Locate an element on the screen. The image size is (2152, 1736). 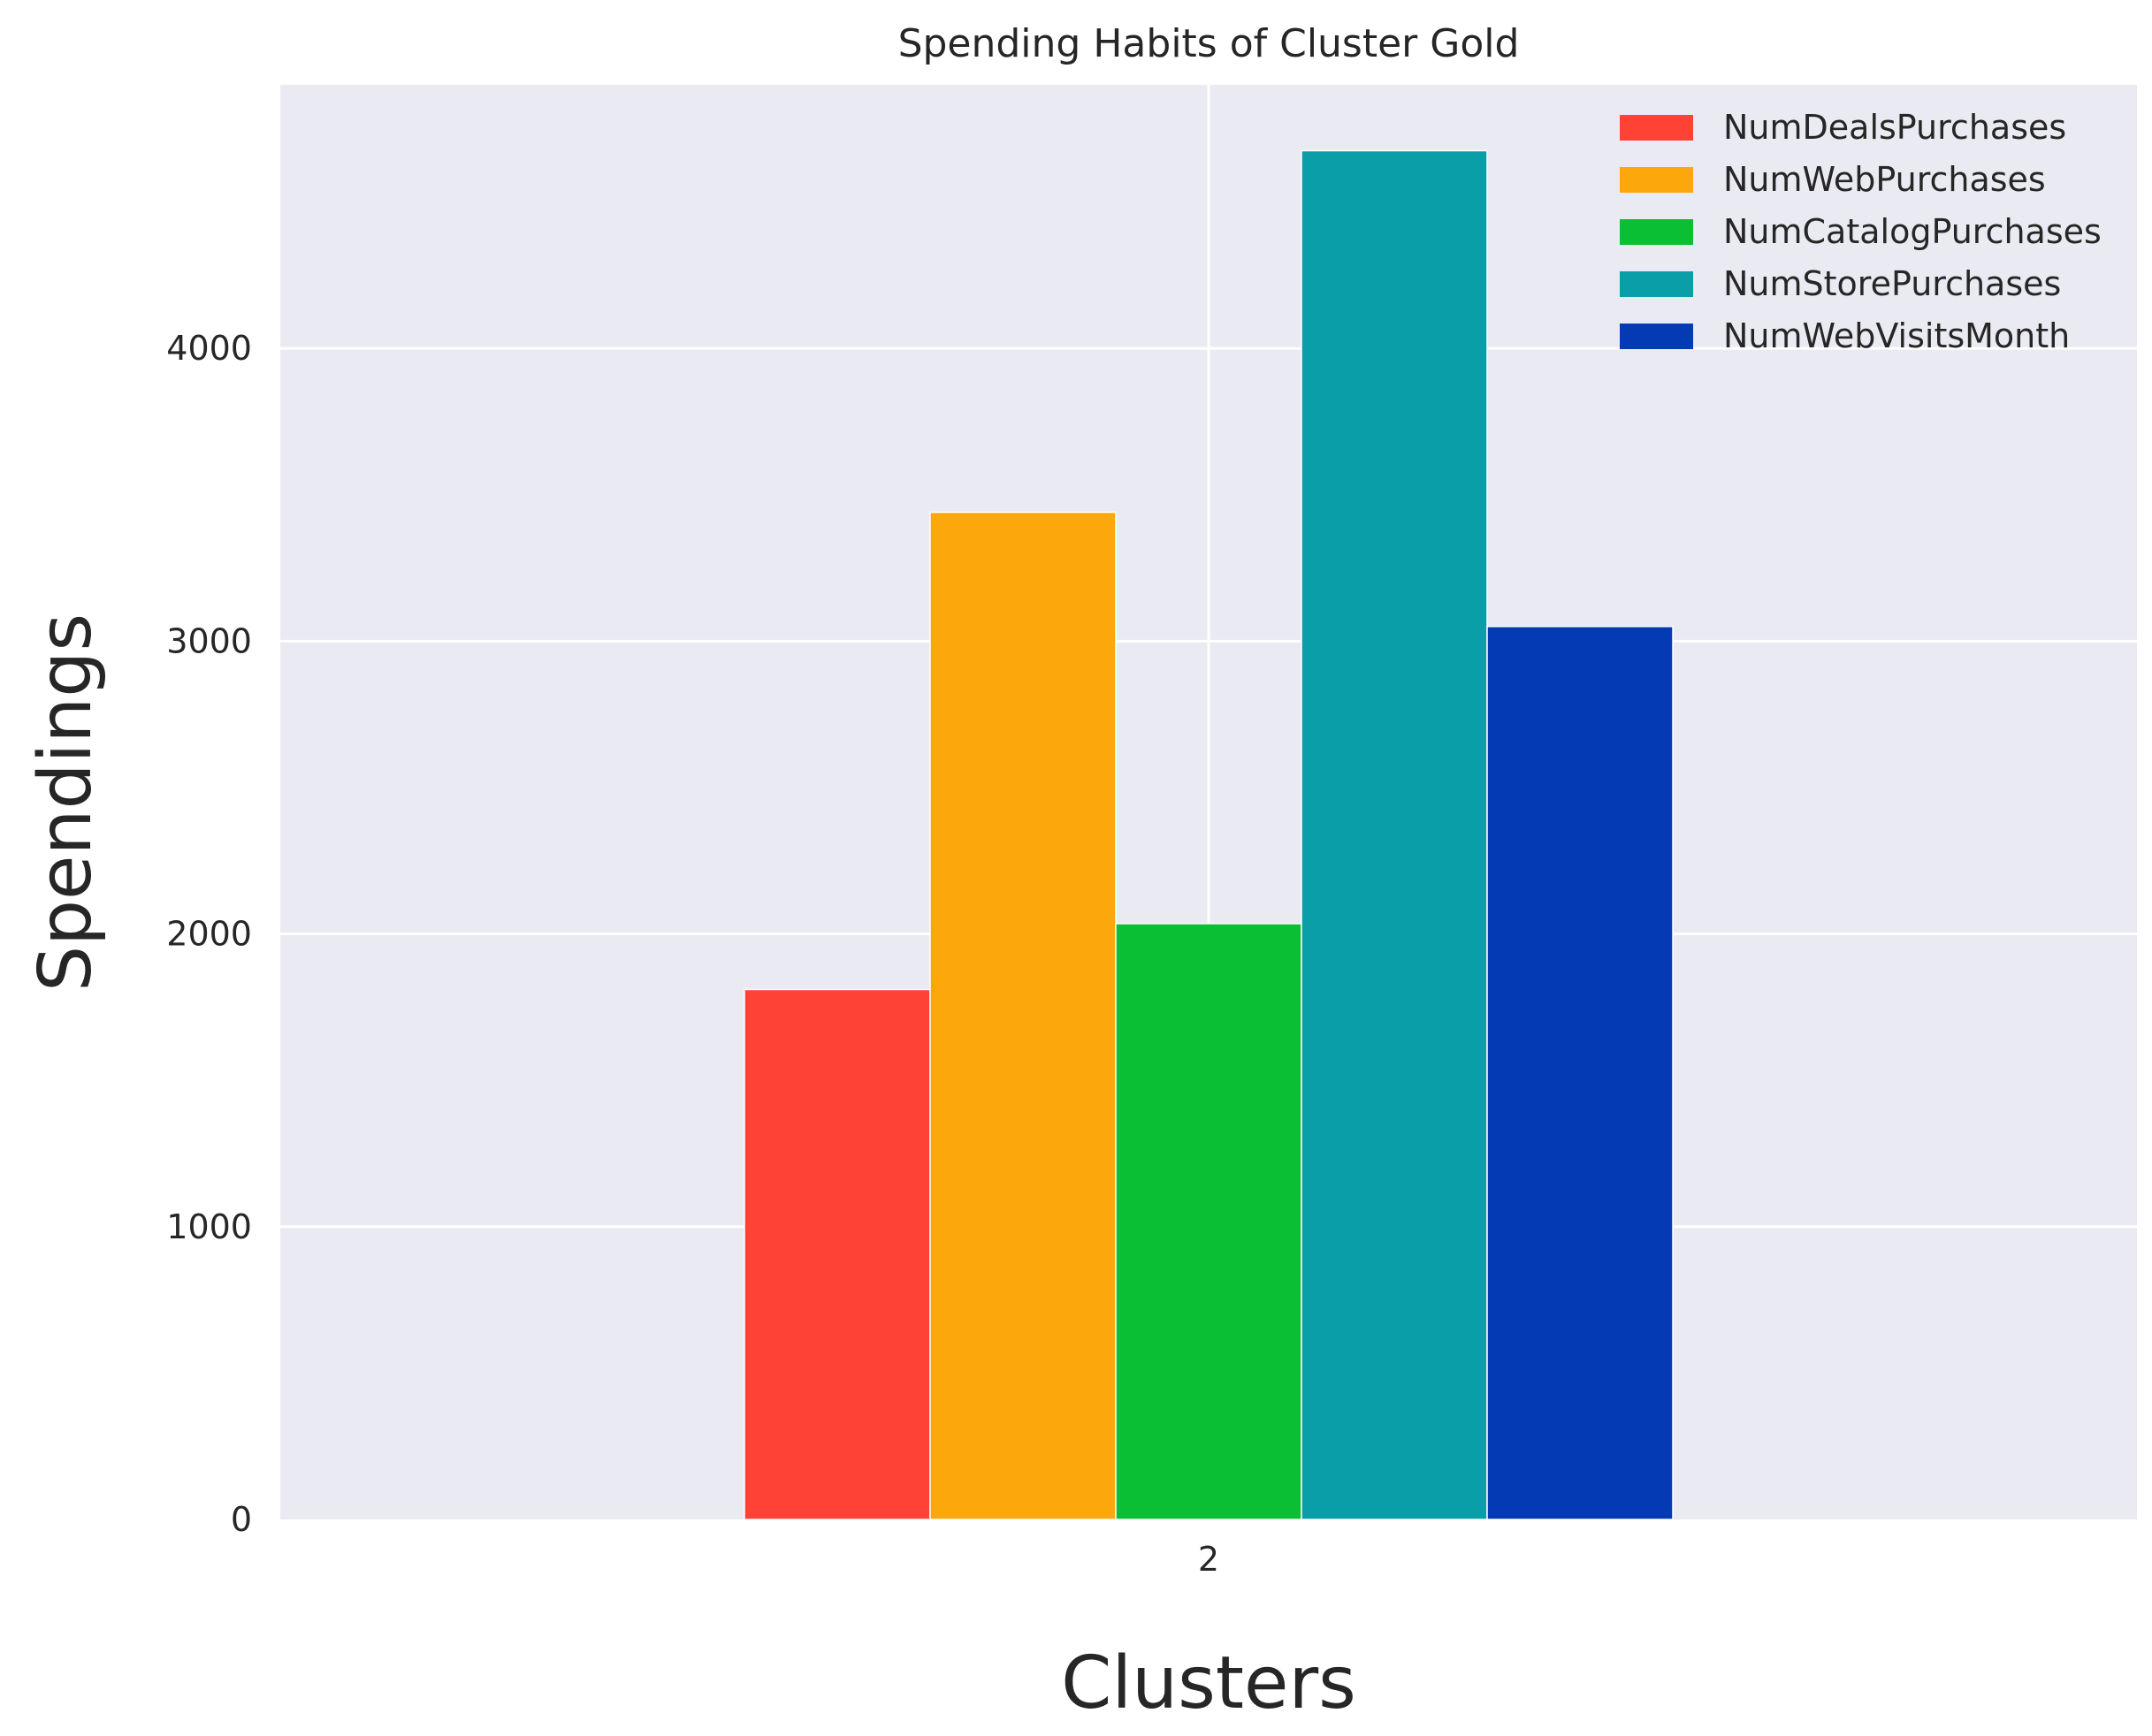
legend-label: NumWebVisitsMonth is located at coordinates (1897, 335).